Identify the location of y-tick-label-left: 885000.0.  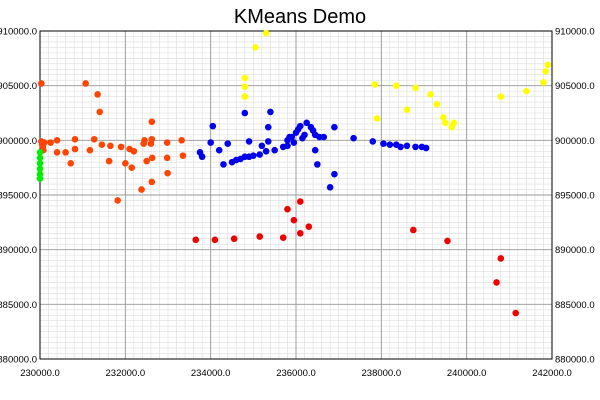
(18, 305).